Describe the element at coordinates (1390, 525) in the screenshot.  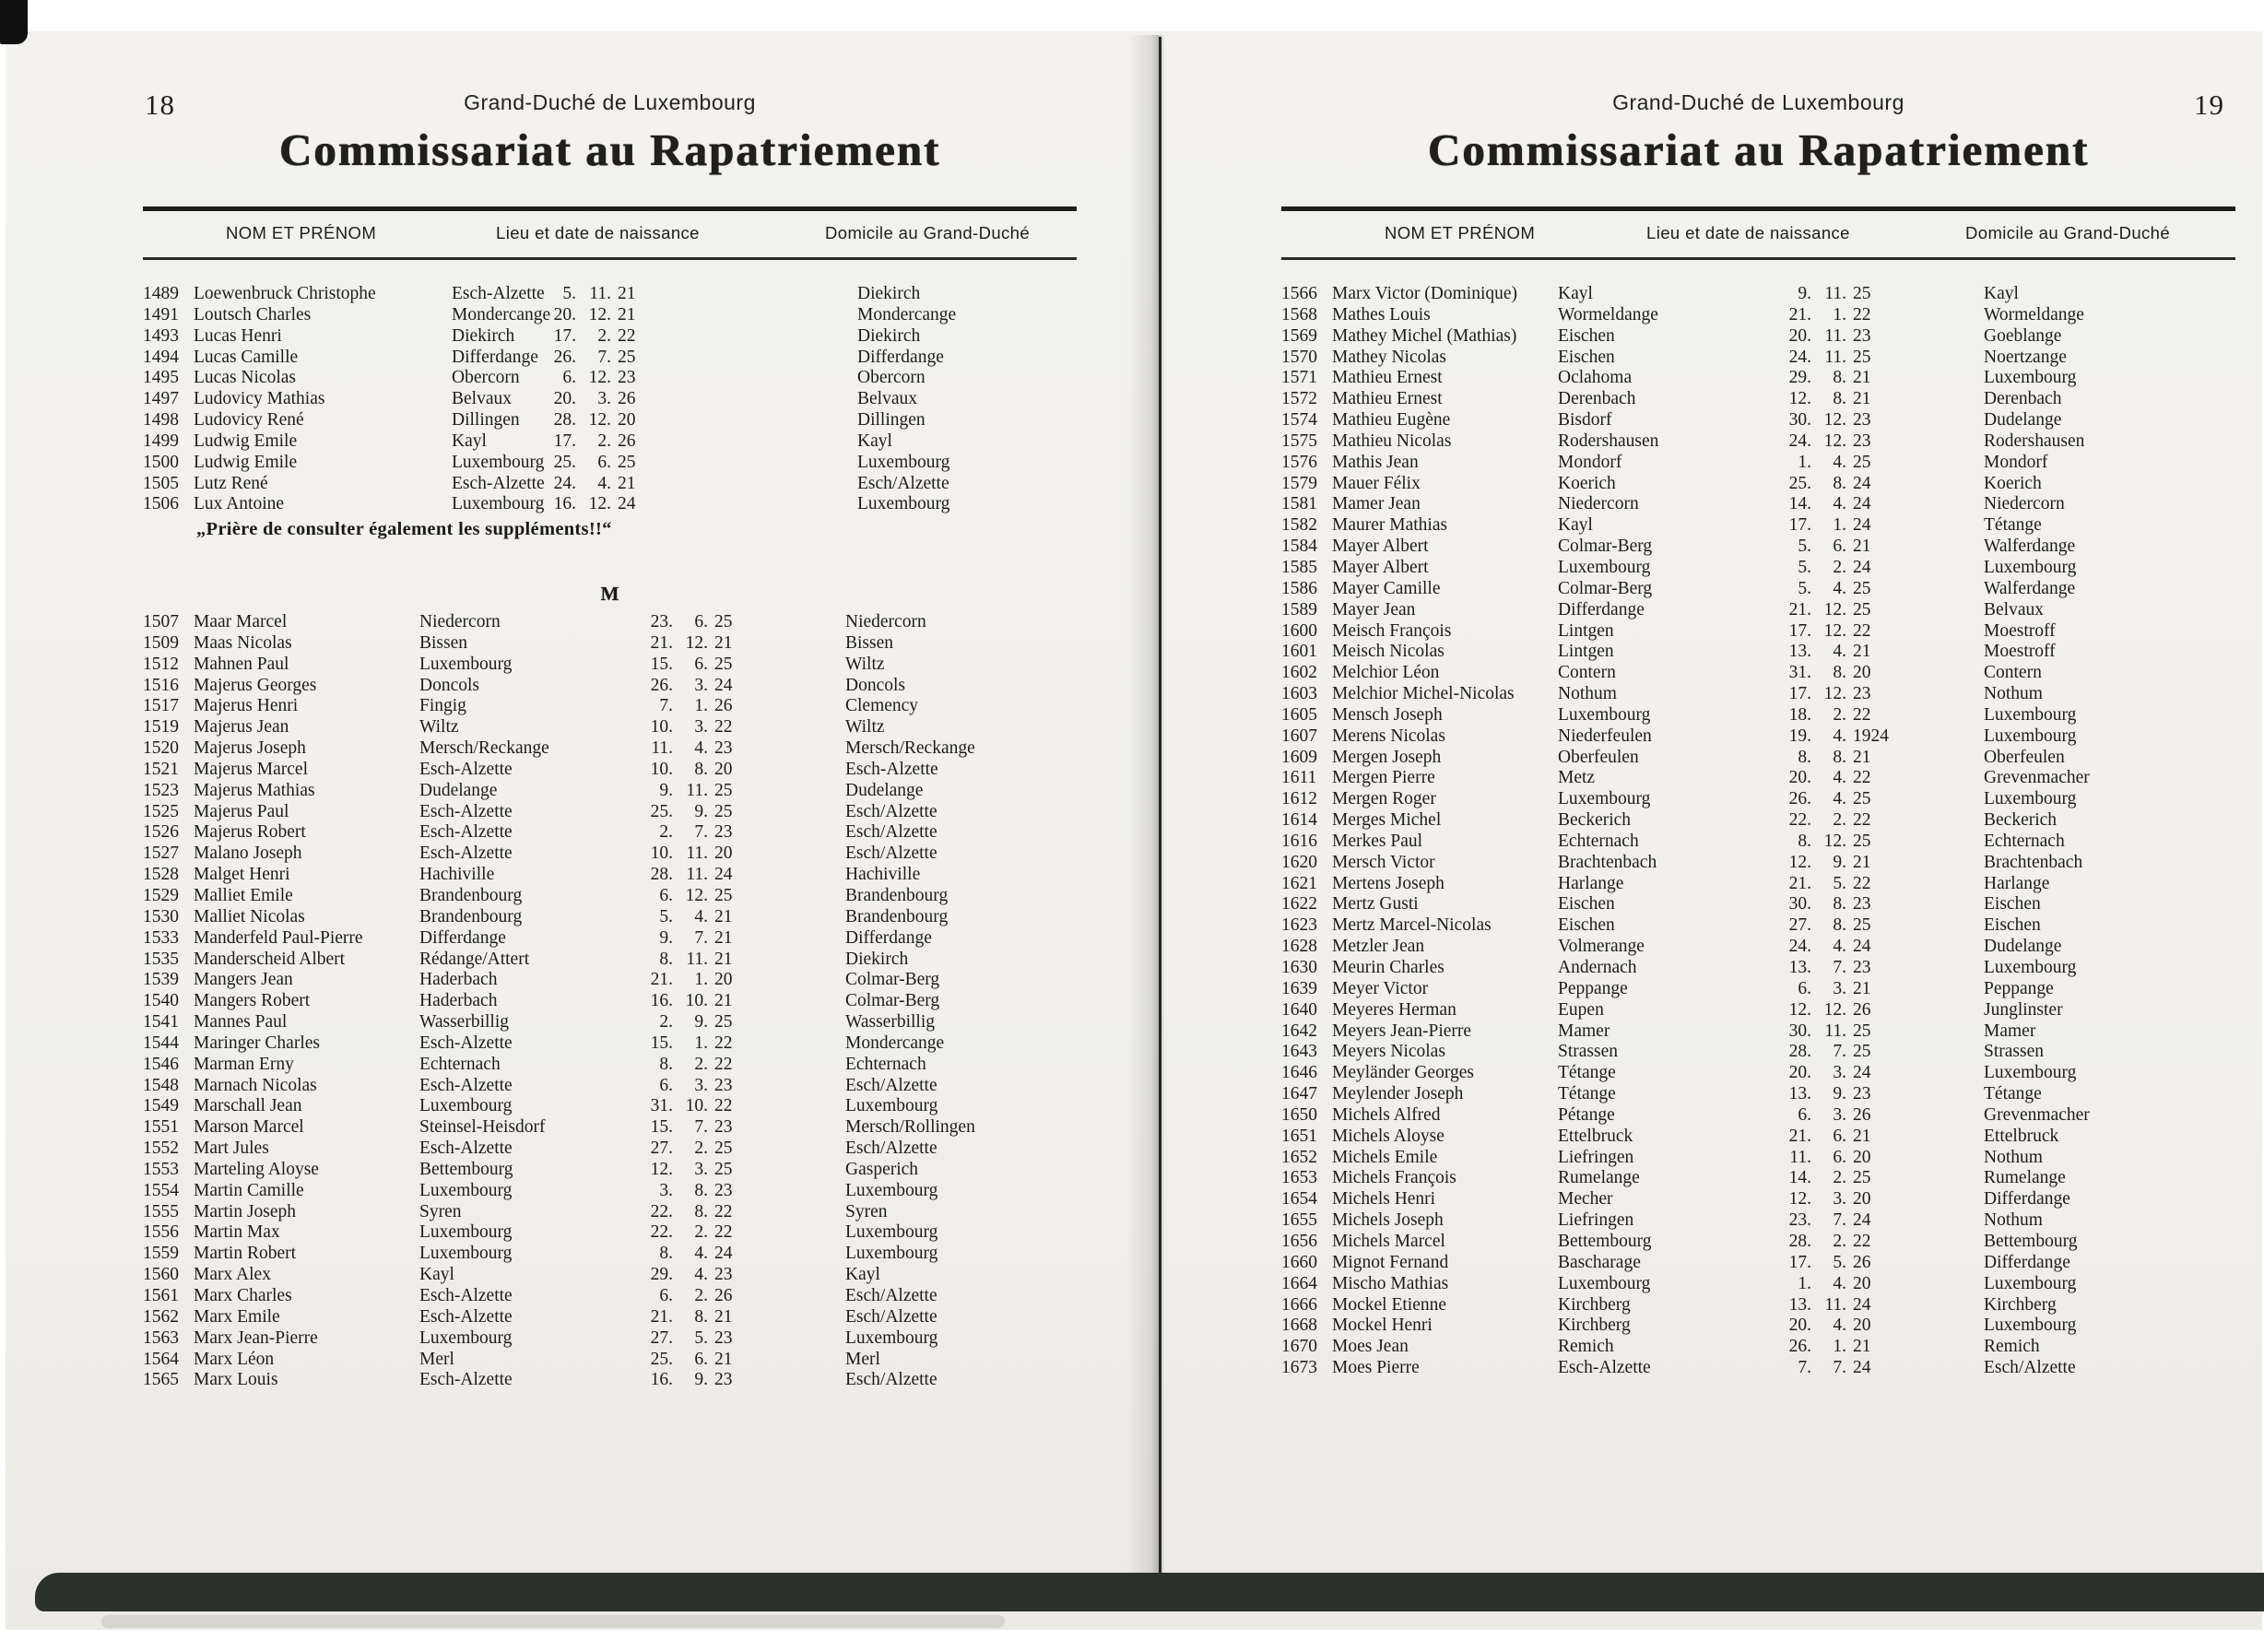
I see `person-name: Maurer Mathias` at that location.